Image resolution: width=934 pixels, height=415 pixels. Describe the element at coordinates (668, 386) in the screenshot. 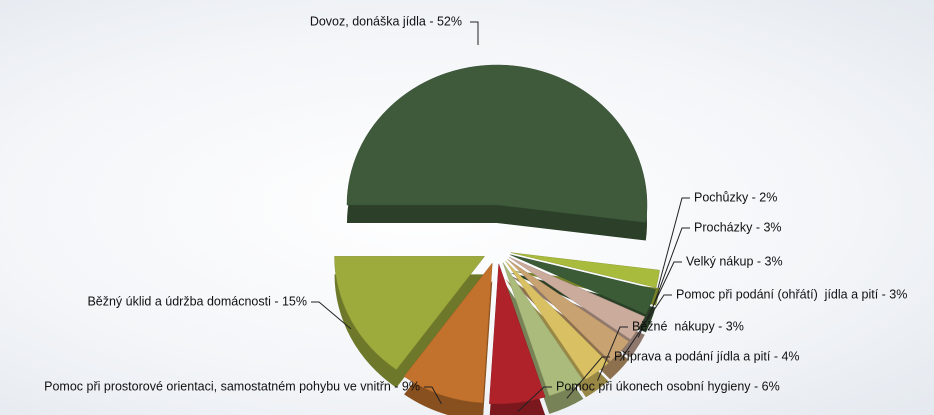

I see `slice-label: Pomoc při úkonech osobní hygieny - 6%` at that location.